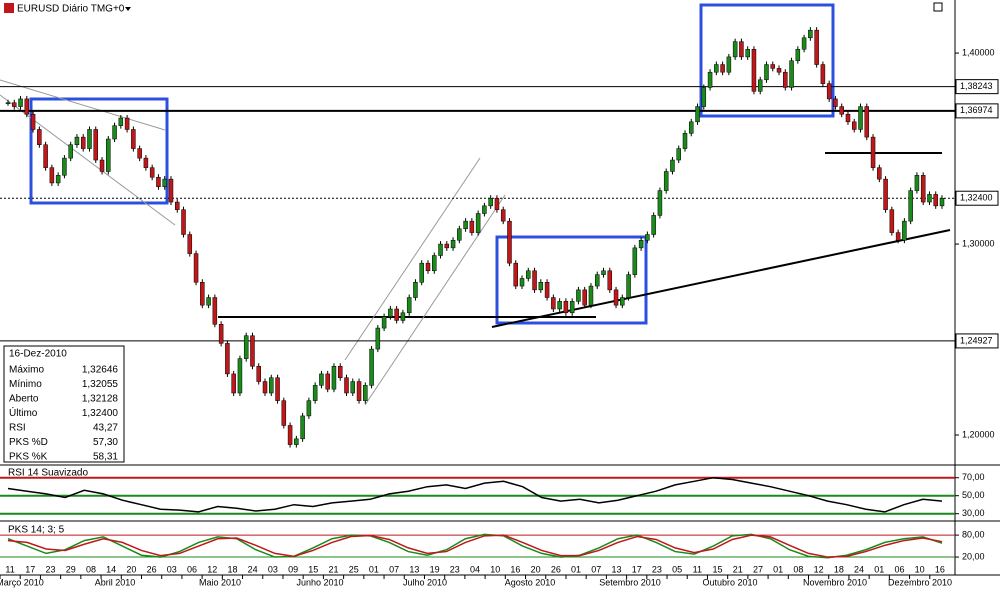  I want to click on y-tick-label: 20,00, so click(973, 556).